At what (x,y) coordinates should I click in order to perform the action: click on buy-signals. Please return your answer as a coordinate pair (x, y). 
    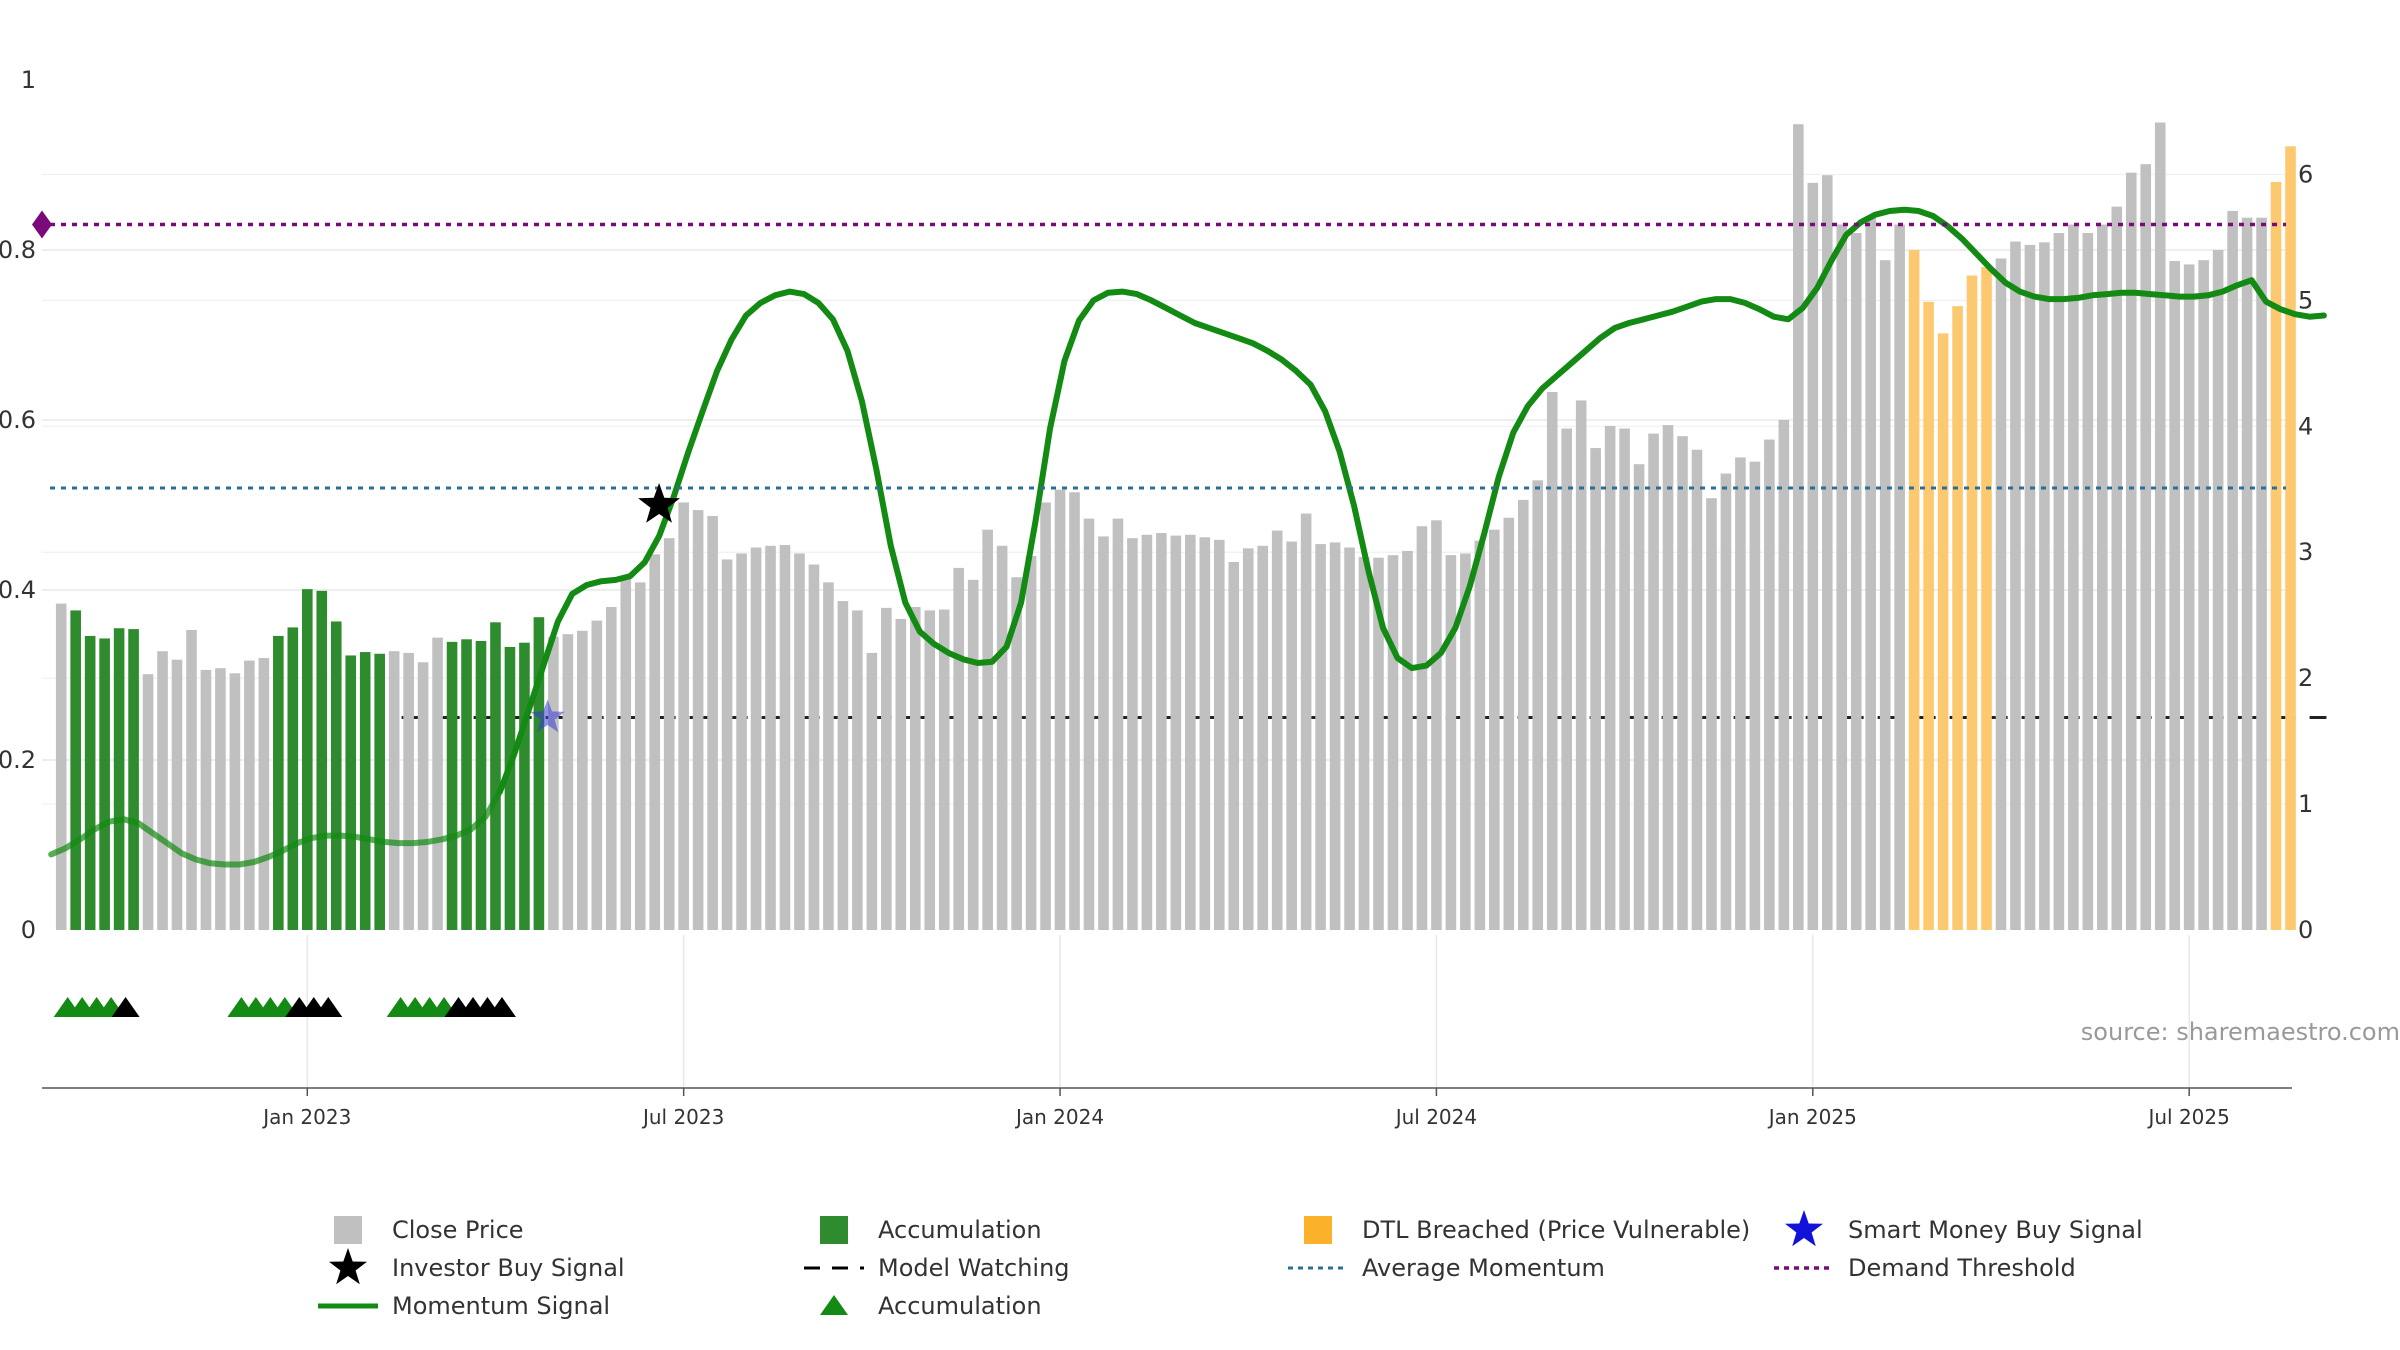
    Looking at the image, I should click on (605, 608).